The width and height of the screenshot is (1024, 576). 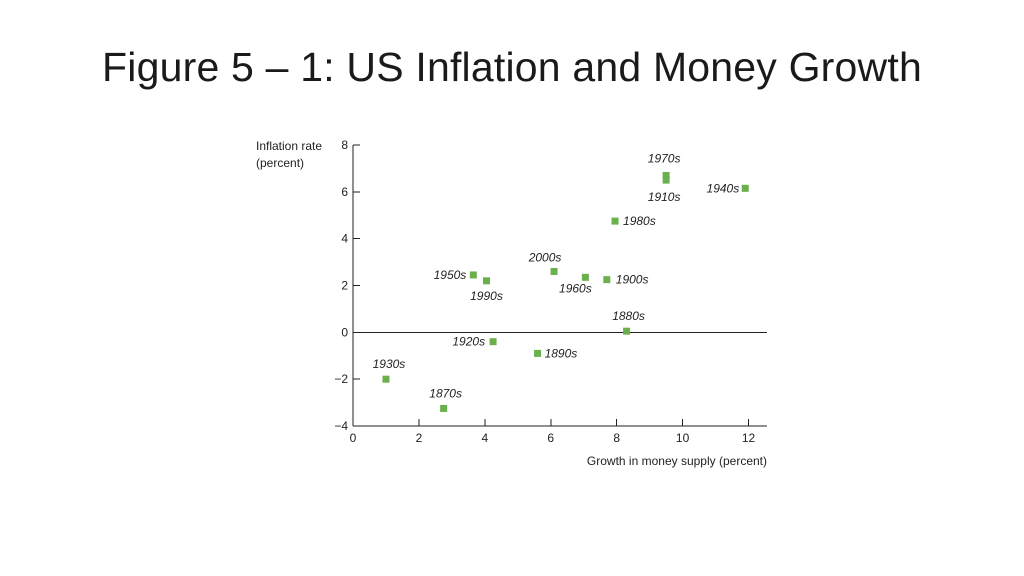 What do you see at coordinates (664, 158) in the screenshot?
I see `point-label: 1970s` at bounding box center [664, 158].